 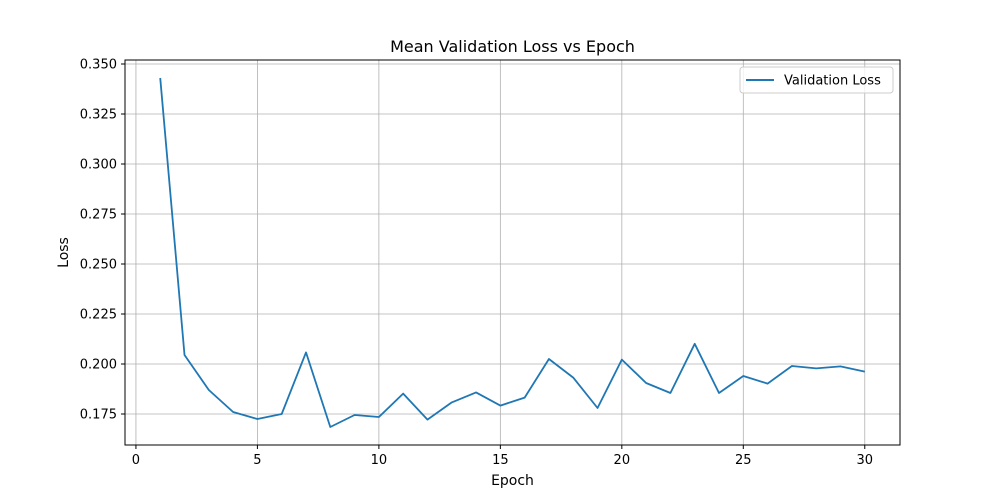 I want to click on legend: Validation Loss, so click(x=816, y=80).